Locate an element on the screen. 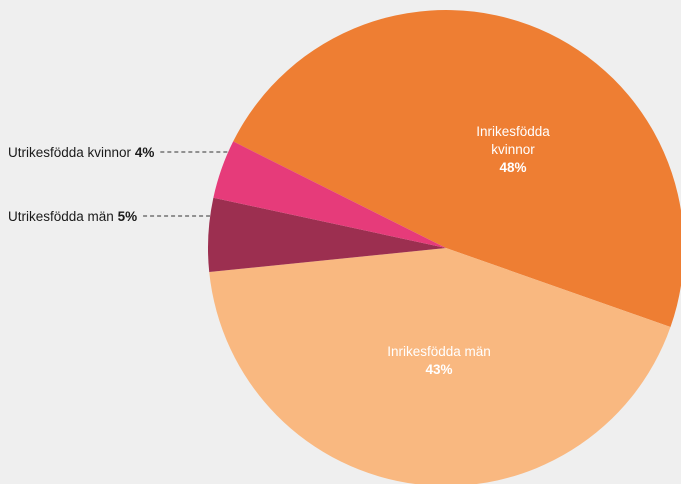 Image resolution: width=681 pixels, height=484 pixels. pie-slice-utrikes-kvinnor is located at coordinates (329, 194).